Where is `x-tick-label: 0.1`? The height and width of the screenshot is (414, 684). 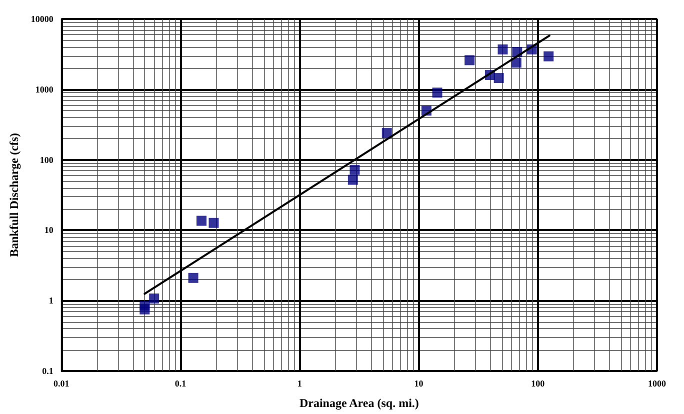 x-tick-label: 0.1 is located at coordinates (180, 383).